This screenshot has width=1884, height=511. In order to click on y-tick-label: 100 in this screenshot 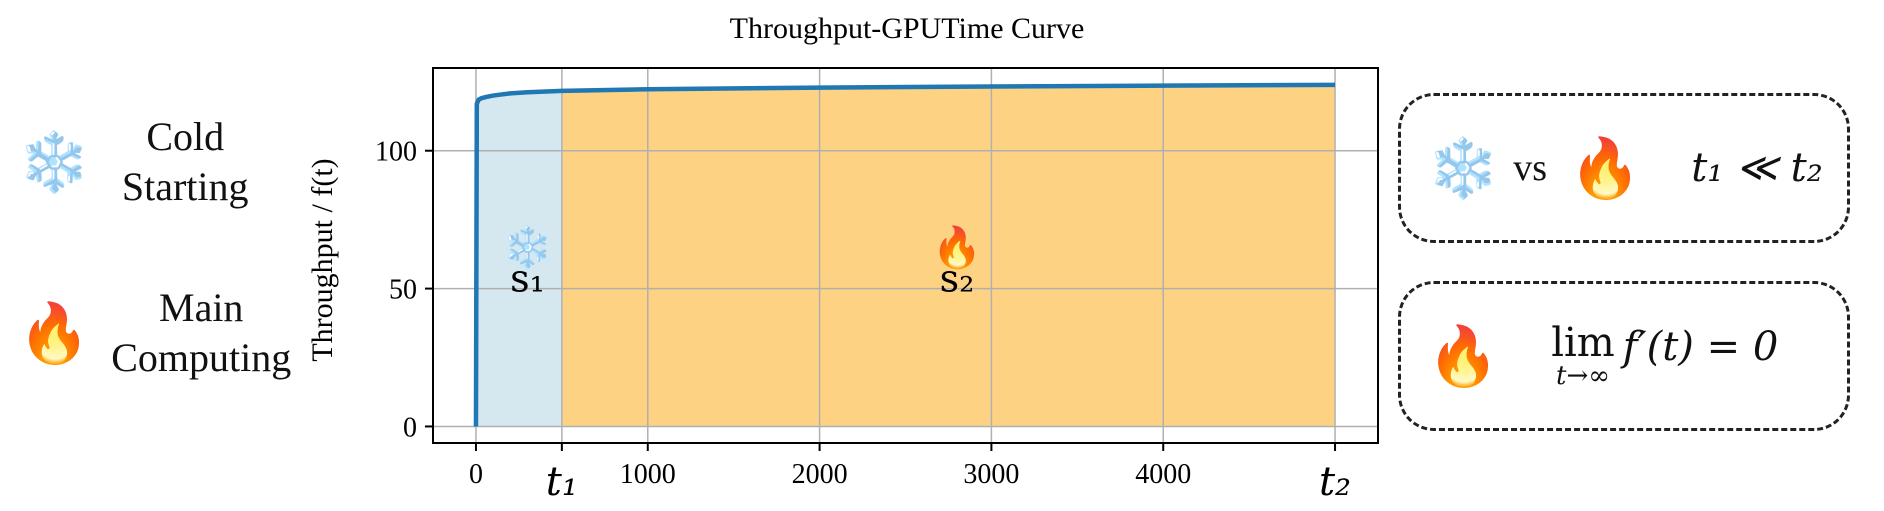, I will do `click(396, 152)`.